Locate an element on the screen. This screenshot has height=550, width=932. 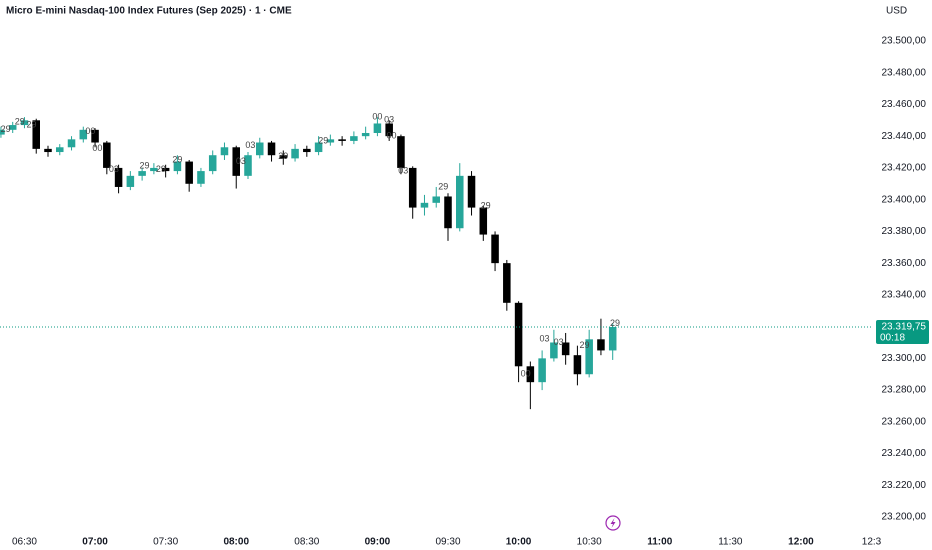
alert-bolt is located at coordinates (613, 523).